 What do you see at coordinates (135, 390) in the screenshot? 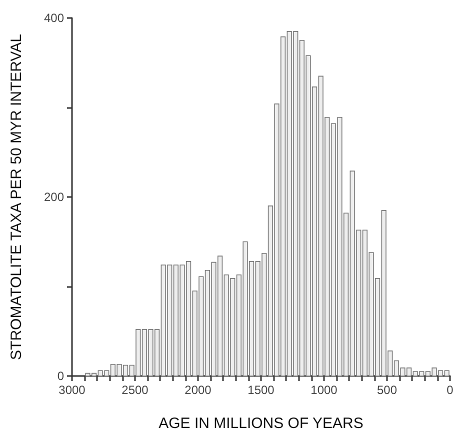
I see `x-tick-label: 2500` at bounding box center [135, 390].